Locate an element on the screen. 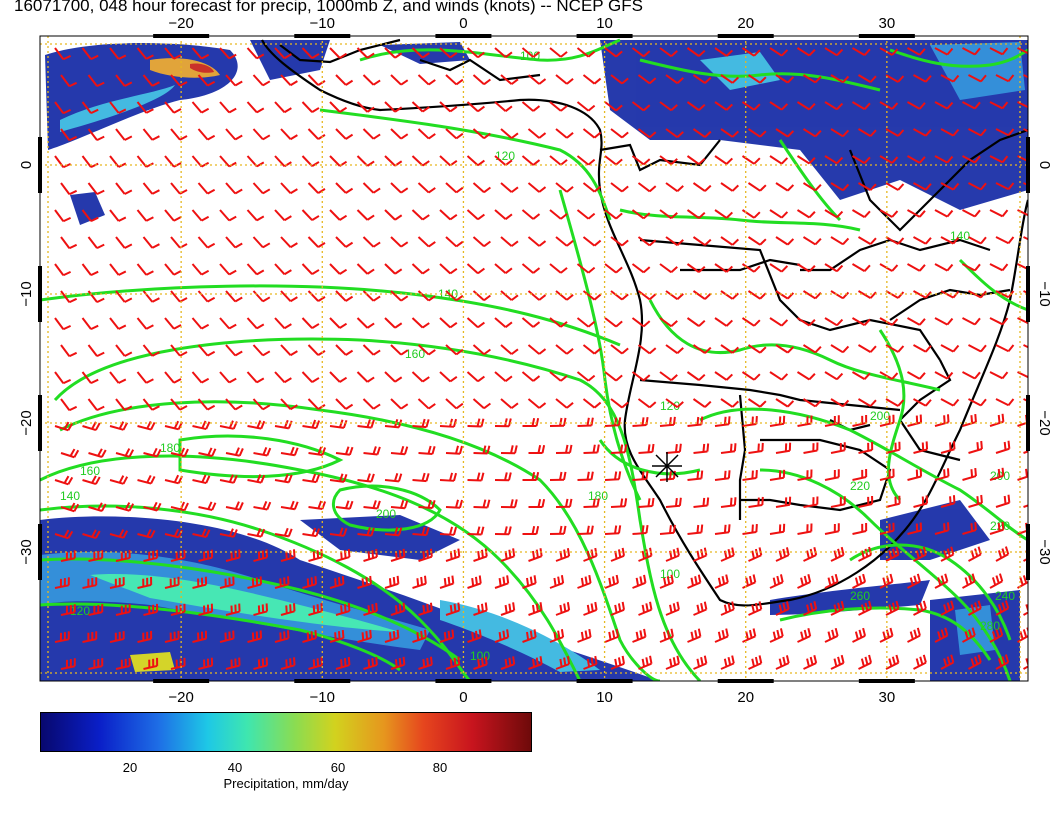 The height and width of the screenshot is (816, 1056). lat-label-right: 0 is located at coordinates (1044, 165).